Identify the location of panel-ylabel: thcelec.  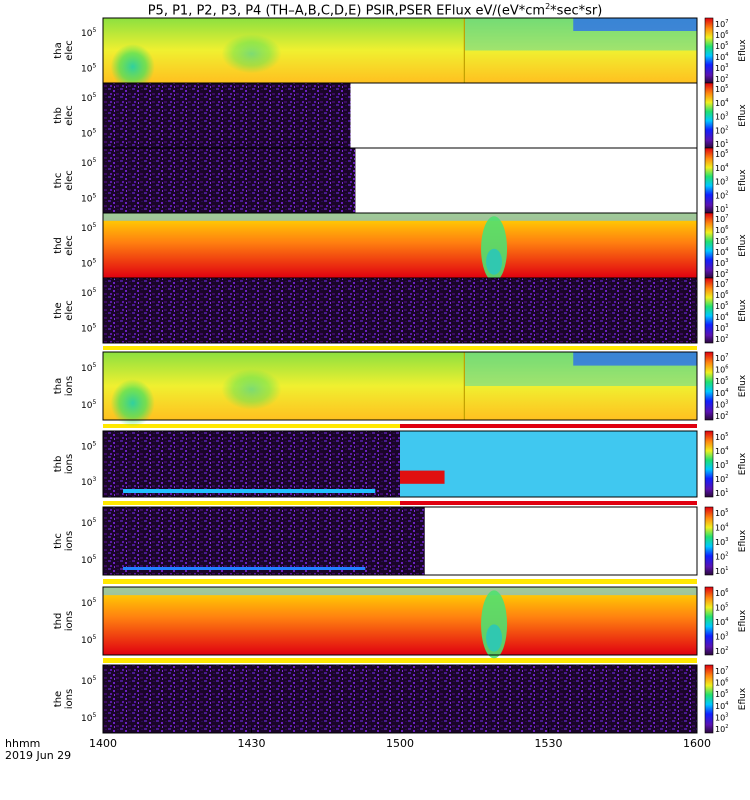
(64, 180).